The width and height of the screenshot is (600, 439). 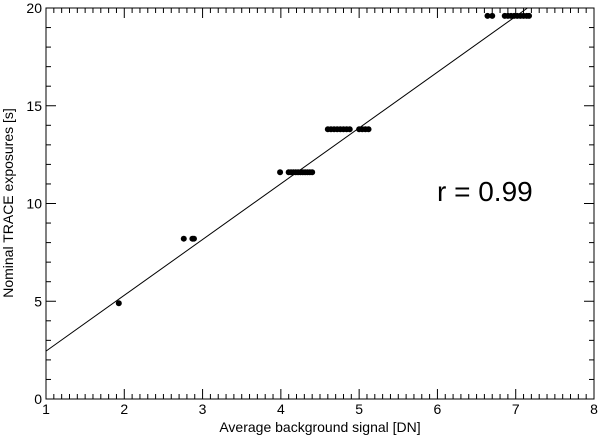 I want to click on y-tick-label: 20, so click(x=34, y=8).